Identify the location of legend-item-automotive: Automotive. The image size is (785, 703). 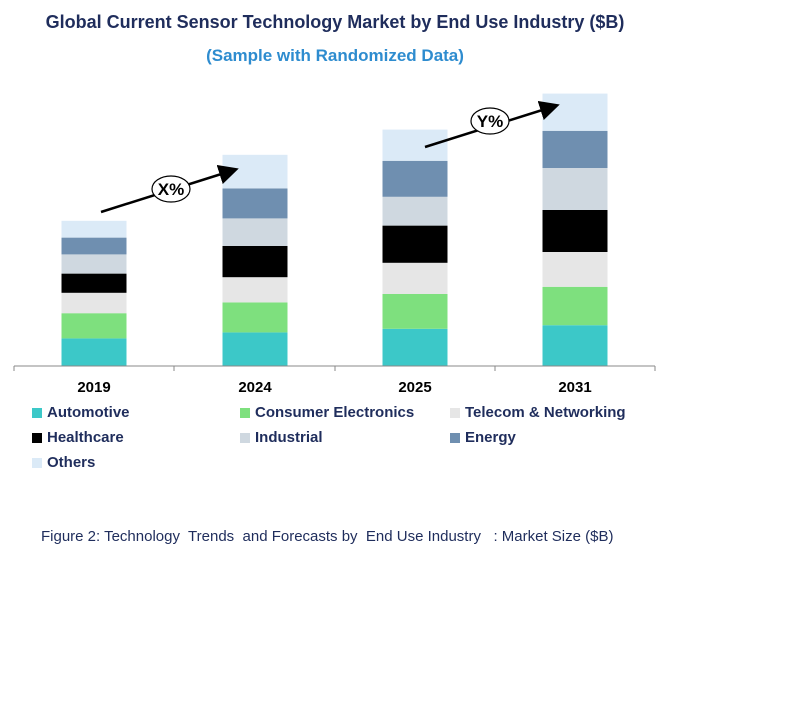
(81, 412).